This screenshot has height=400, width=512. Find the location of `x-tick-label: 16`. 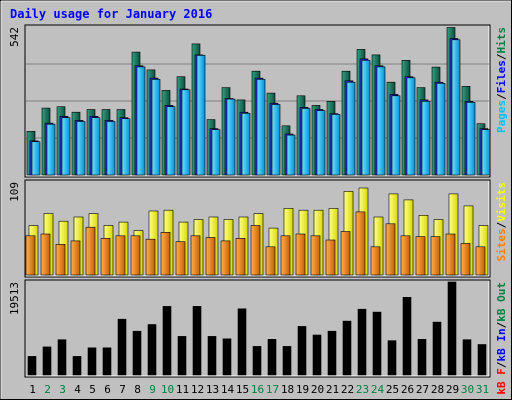

x-tick-label: 16 is located at coordinates (257, 389).